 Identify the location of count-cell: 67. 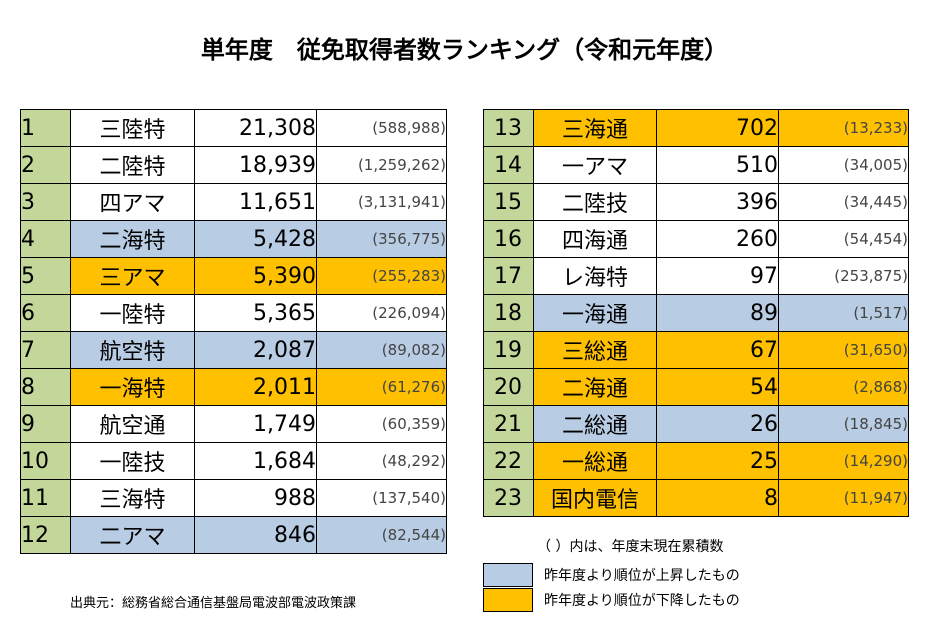
(717, 350).